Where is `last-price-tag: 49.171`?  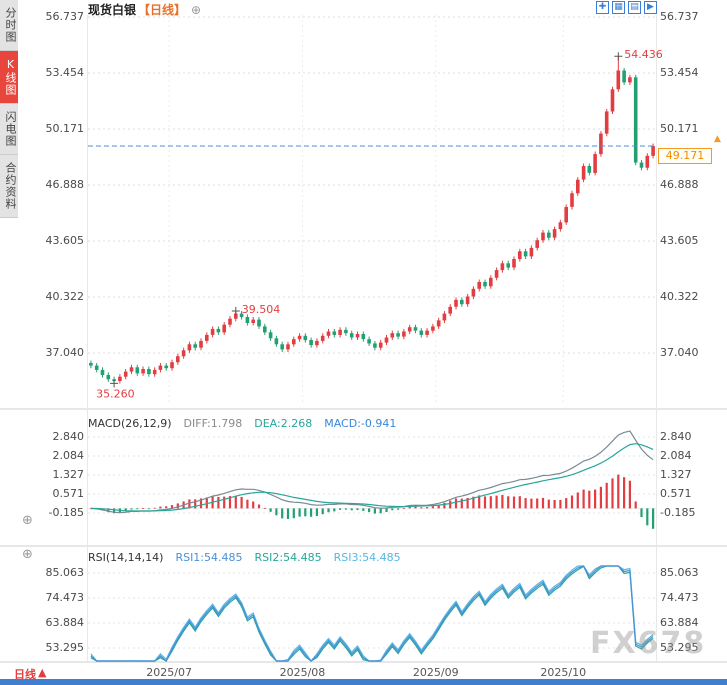
last-price-tag: 49.171 is located at coordinates (685, 156).